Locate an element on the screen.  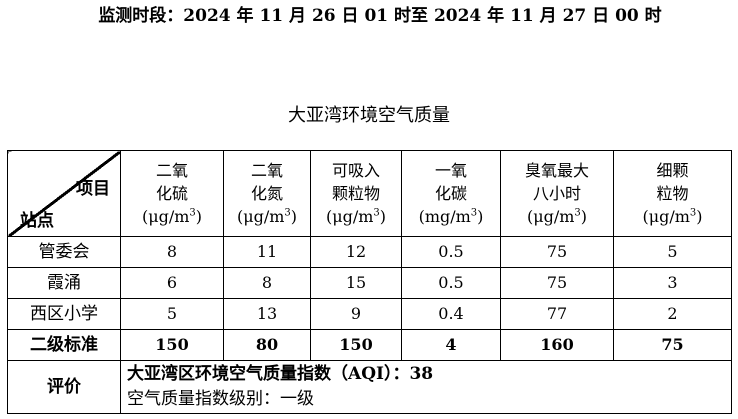
header-line1: 臭氧最大 is located at coordinates (556, 170).